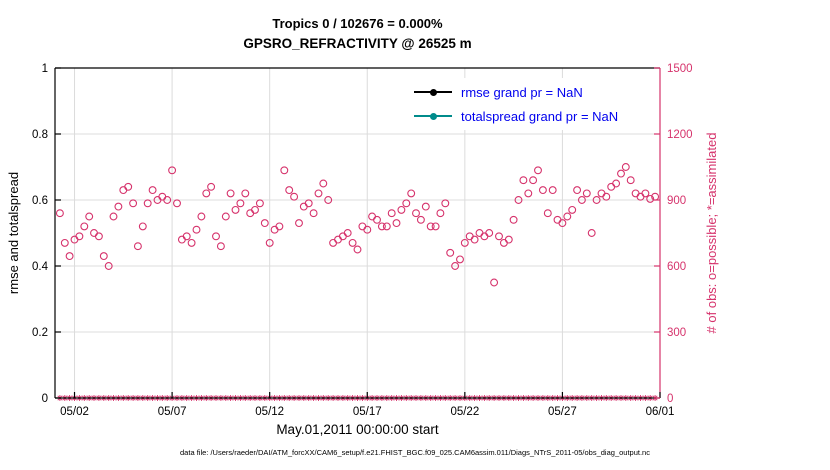  Describe the element at coordinates (676, 201) in the screenshot. I see `svg-text: 900` at that location.